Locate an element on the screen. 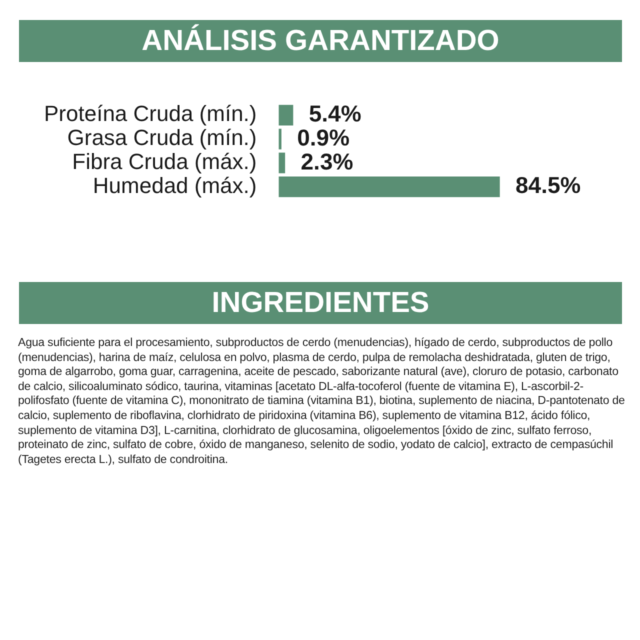 The image size is (640, 640). chart-title: ANÁLISIS GARANTIZADO is located at coordinates (320, 41).